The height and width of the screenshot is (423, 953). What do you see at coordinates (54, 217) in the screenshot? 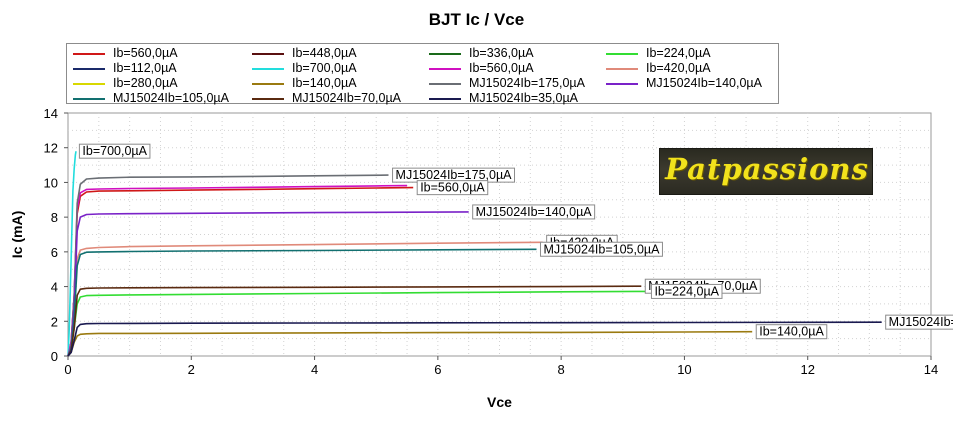
I see `y-tick-label: 8` at bounding box center [54, 217].